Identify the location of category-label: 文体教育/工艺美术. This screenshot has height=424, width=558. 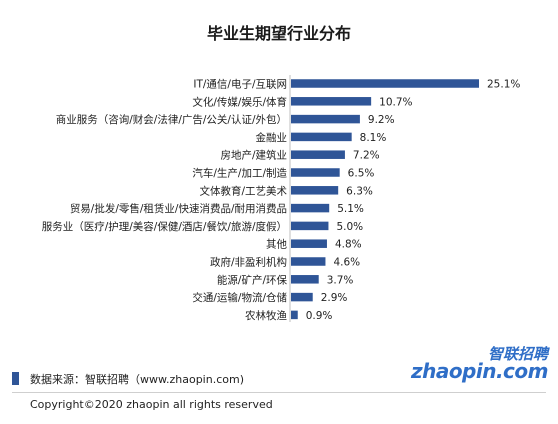
(243, 190).